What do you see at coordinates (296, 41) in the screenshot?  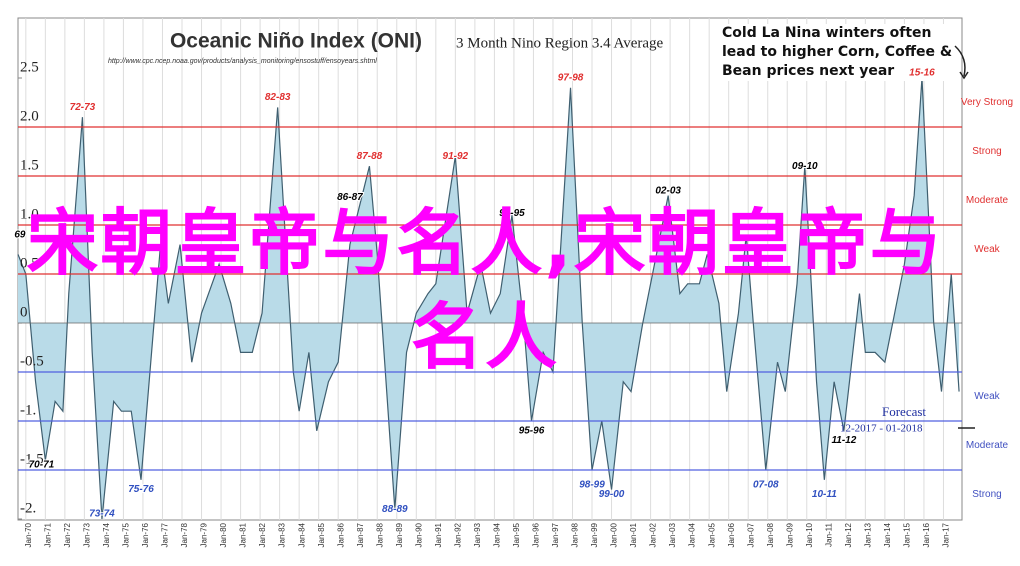 I see `chart-title: Oceanic Niño Index (ONI)` at bounding box center [296, 41].